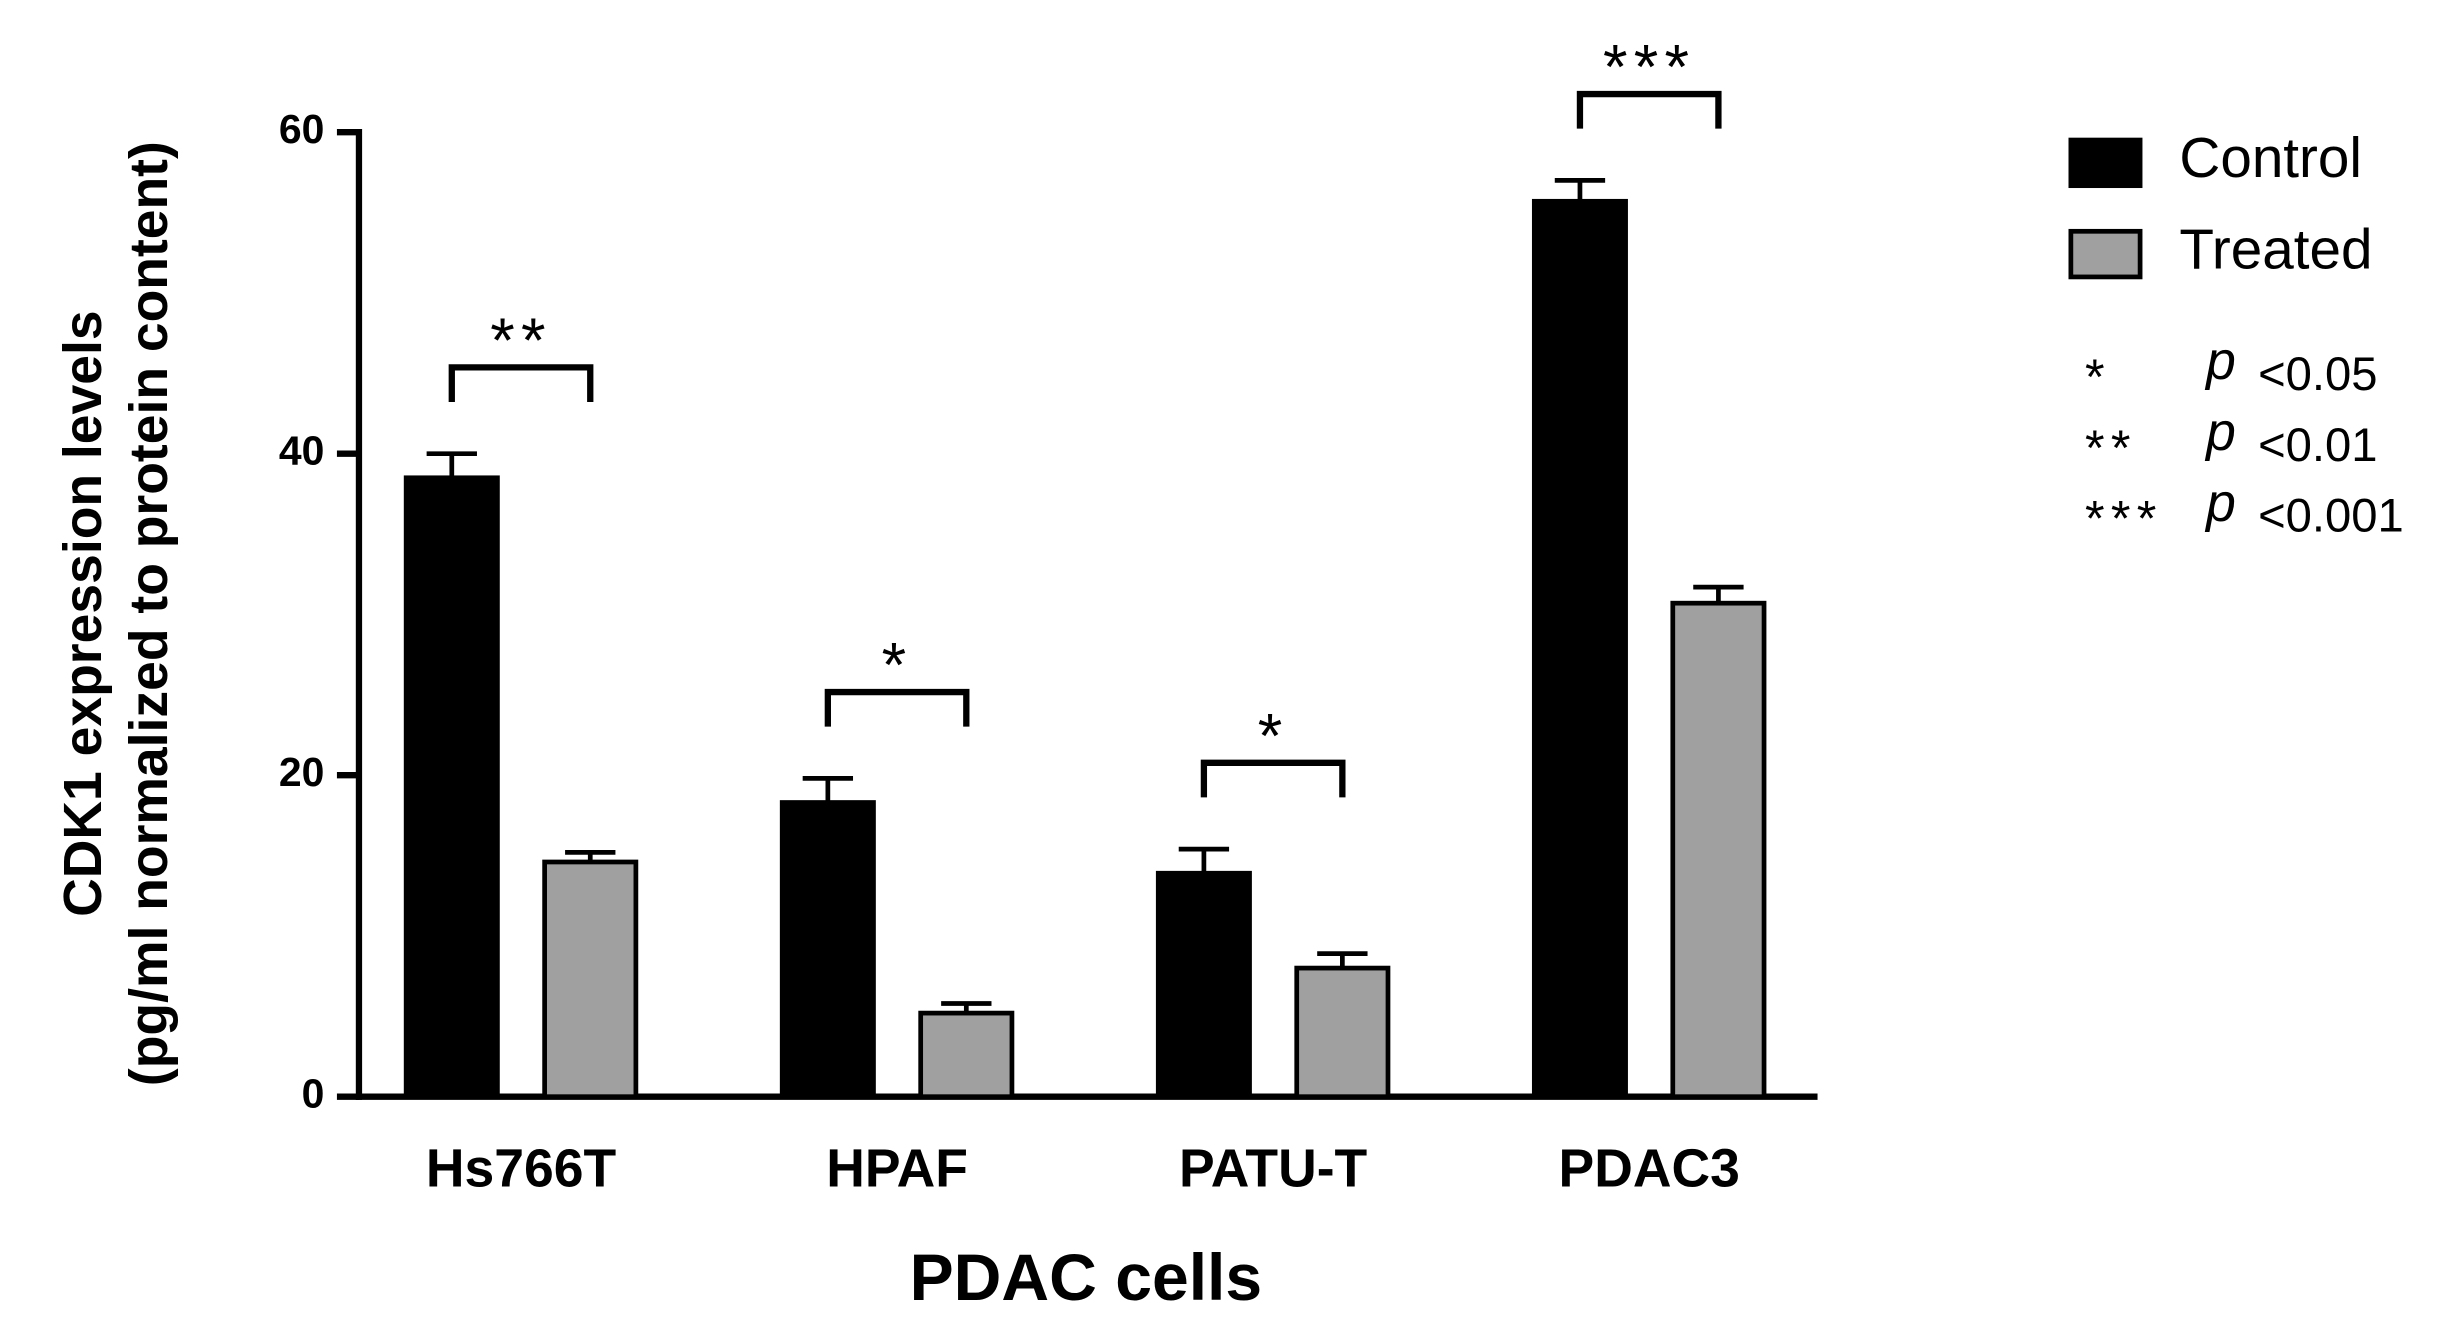  I want to click on y-axis-title: CDK1 expression levels, so click(83, 613).